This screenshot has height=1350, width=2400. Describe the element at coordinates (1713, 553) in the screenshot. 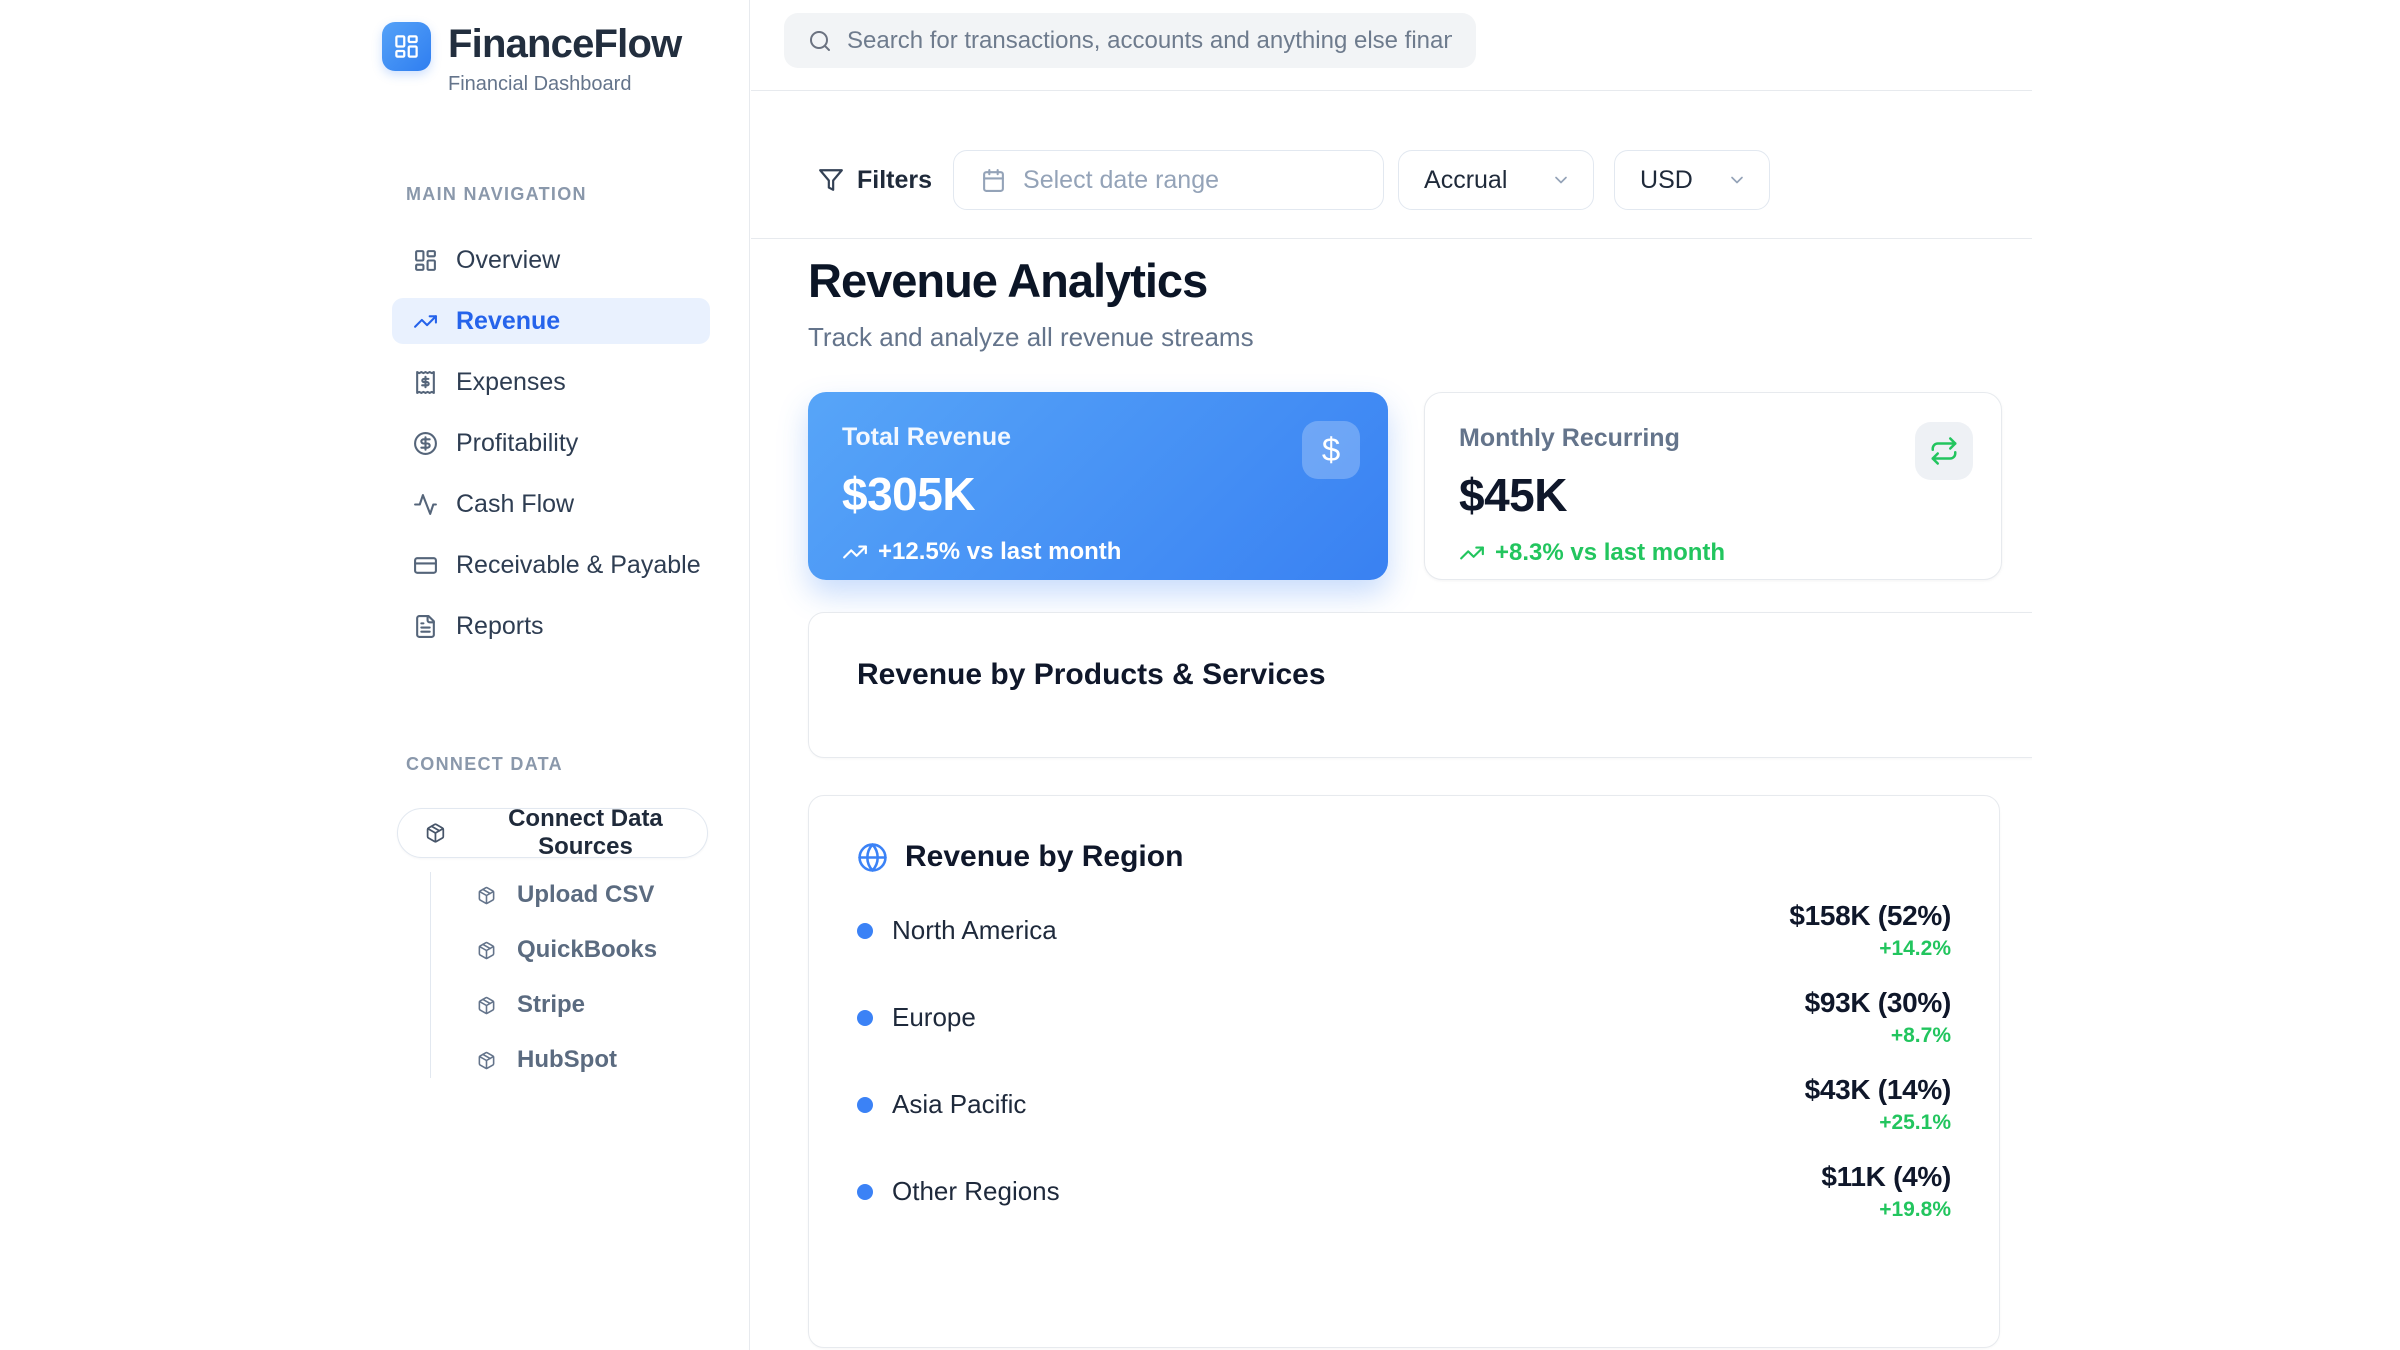

I see `stat-delta: +8.3% vs last month` at that location.